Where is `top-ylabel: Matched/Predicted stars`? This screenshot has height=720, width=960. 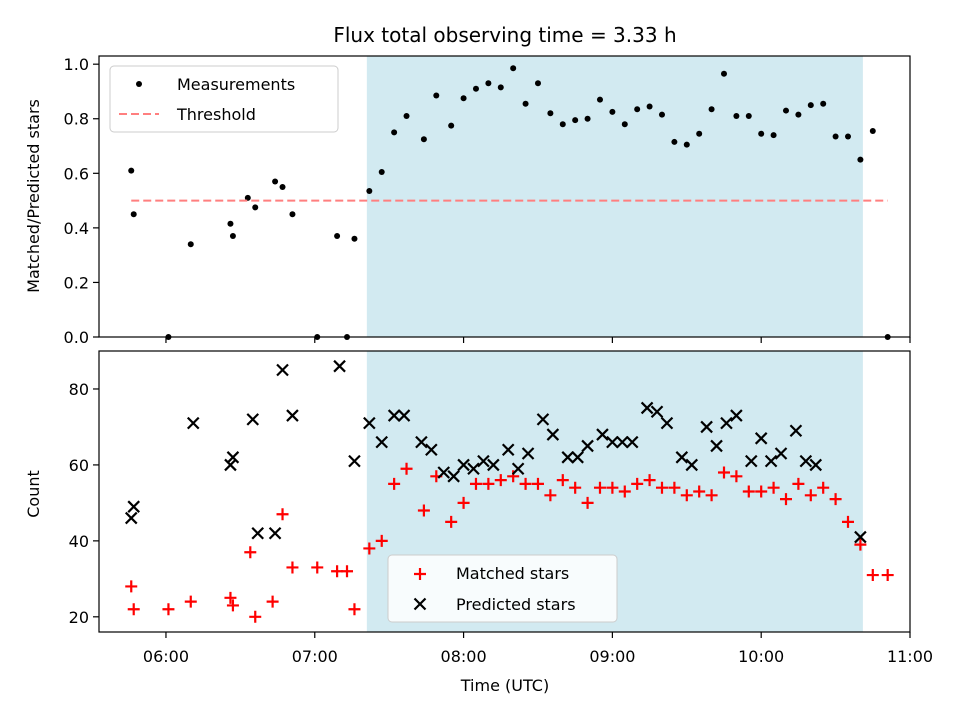 top-ylabel: Matched/Predicted stars is located at coordinates (33, 196).